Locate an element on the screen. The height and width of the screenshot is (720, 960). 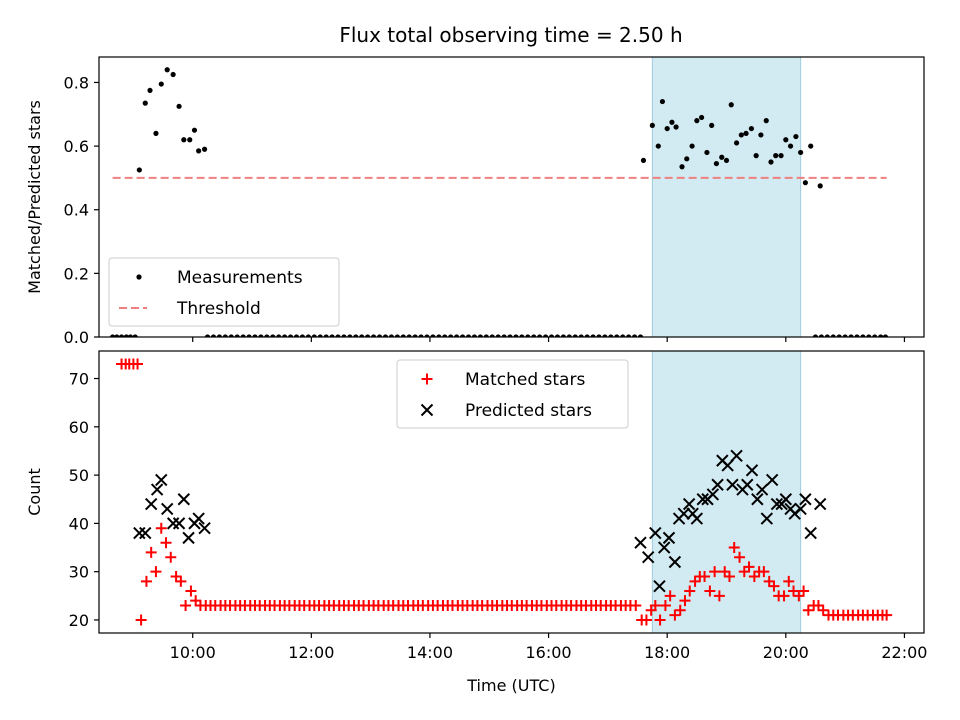
legend-marker-swatch is located at coordinates (427, 379).